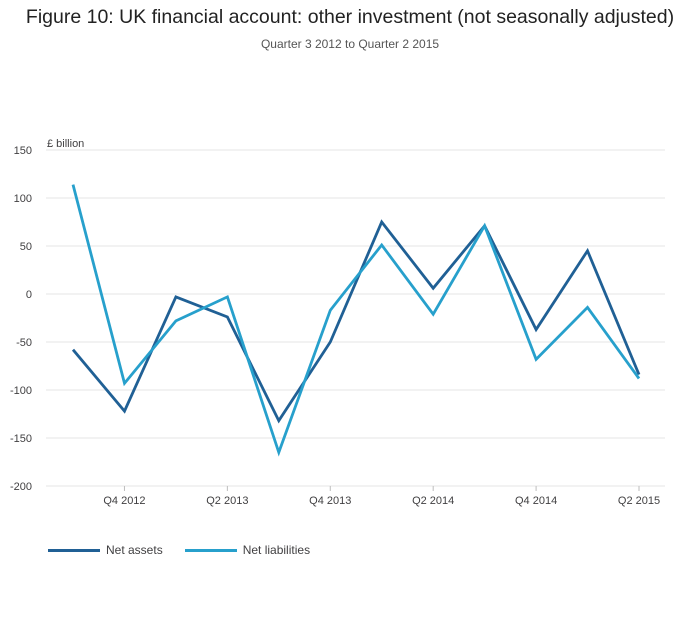 The height and width of the screenshot is (635, 700). I want to click on legend-label-net-assets: Net assets, so click(134, 550).